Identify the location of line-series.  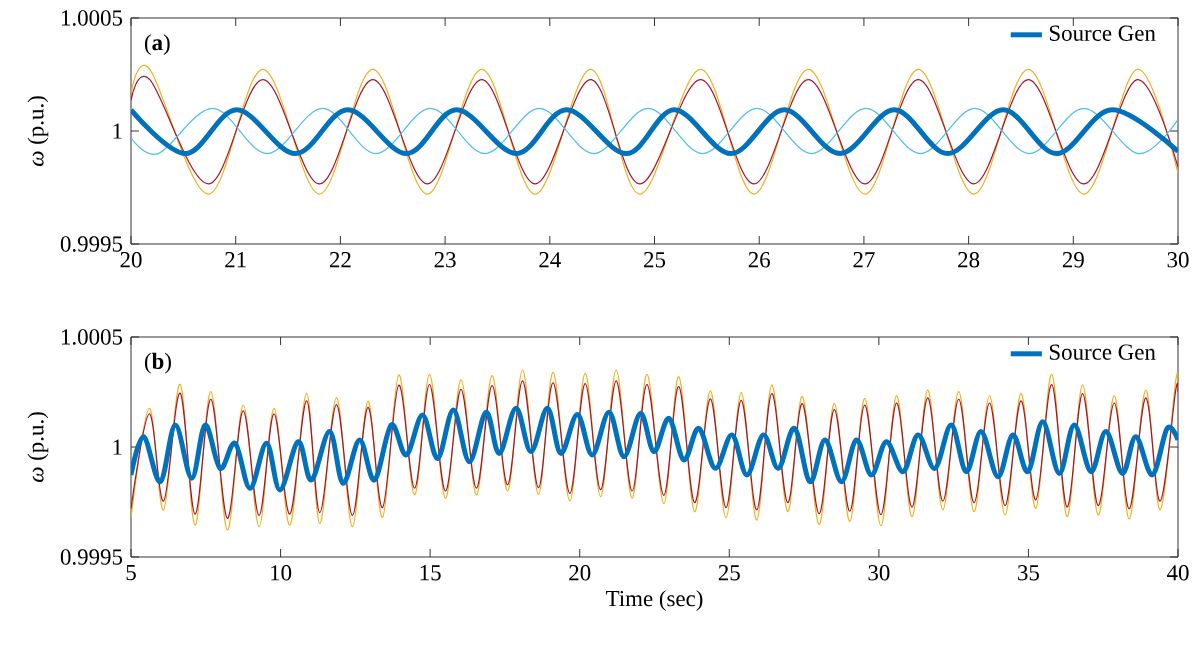
(655, 449).